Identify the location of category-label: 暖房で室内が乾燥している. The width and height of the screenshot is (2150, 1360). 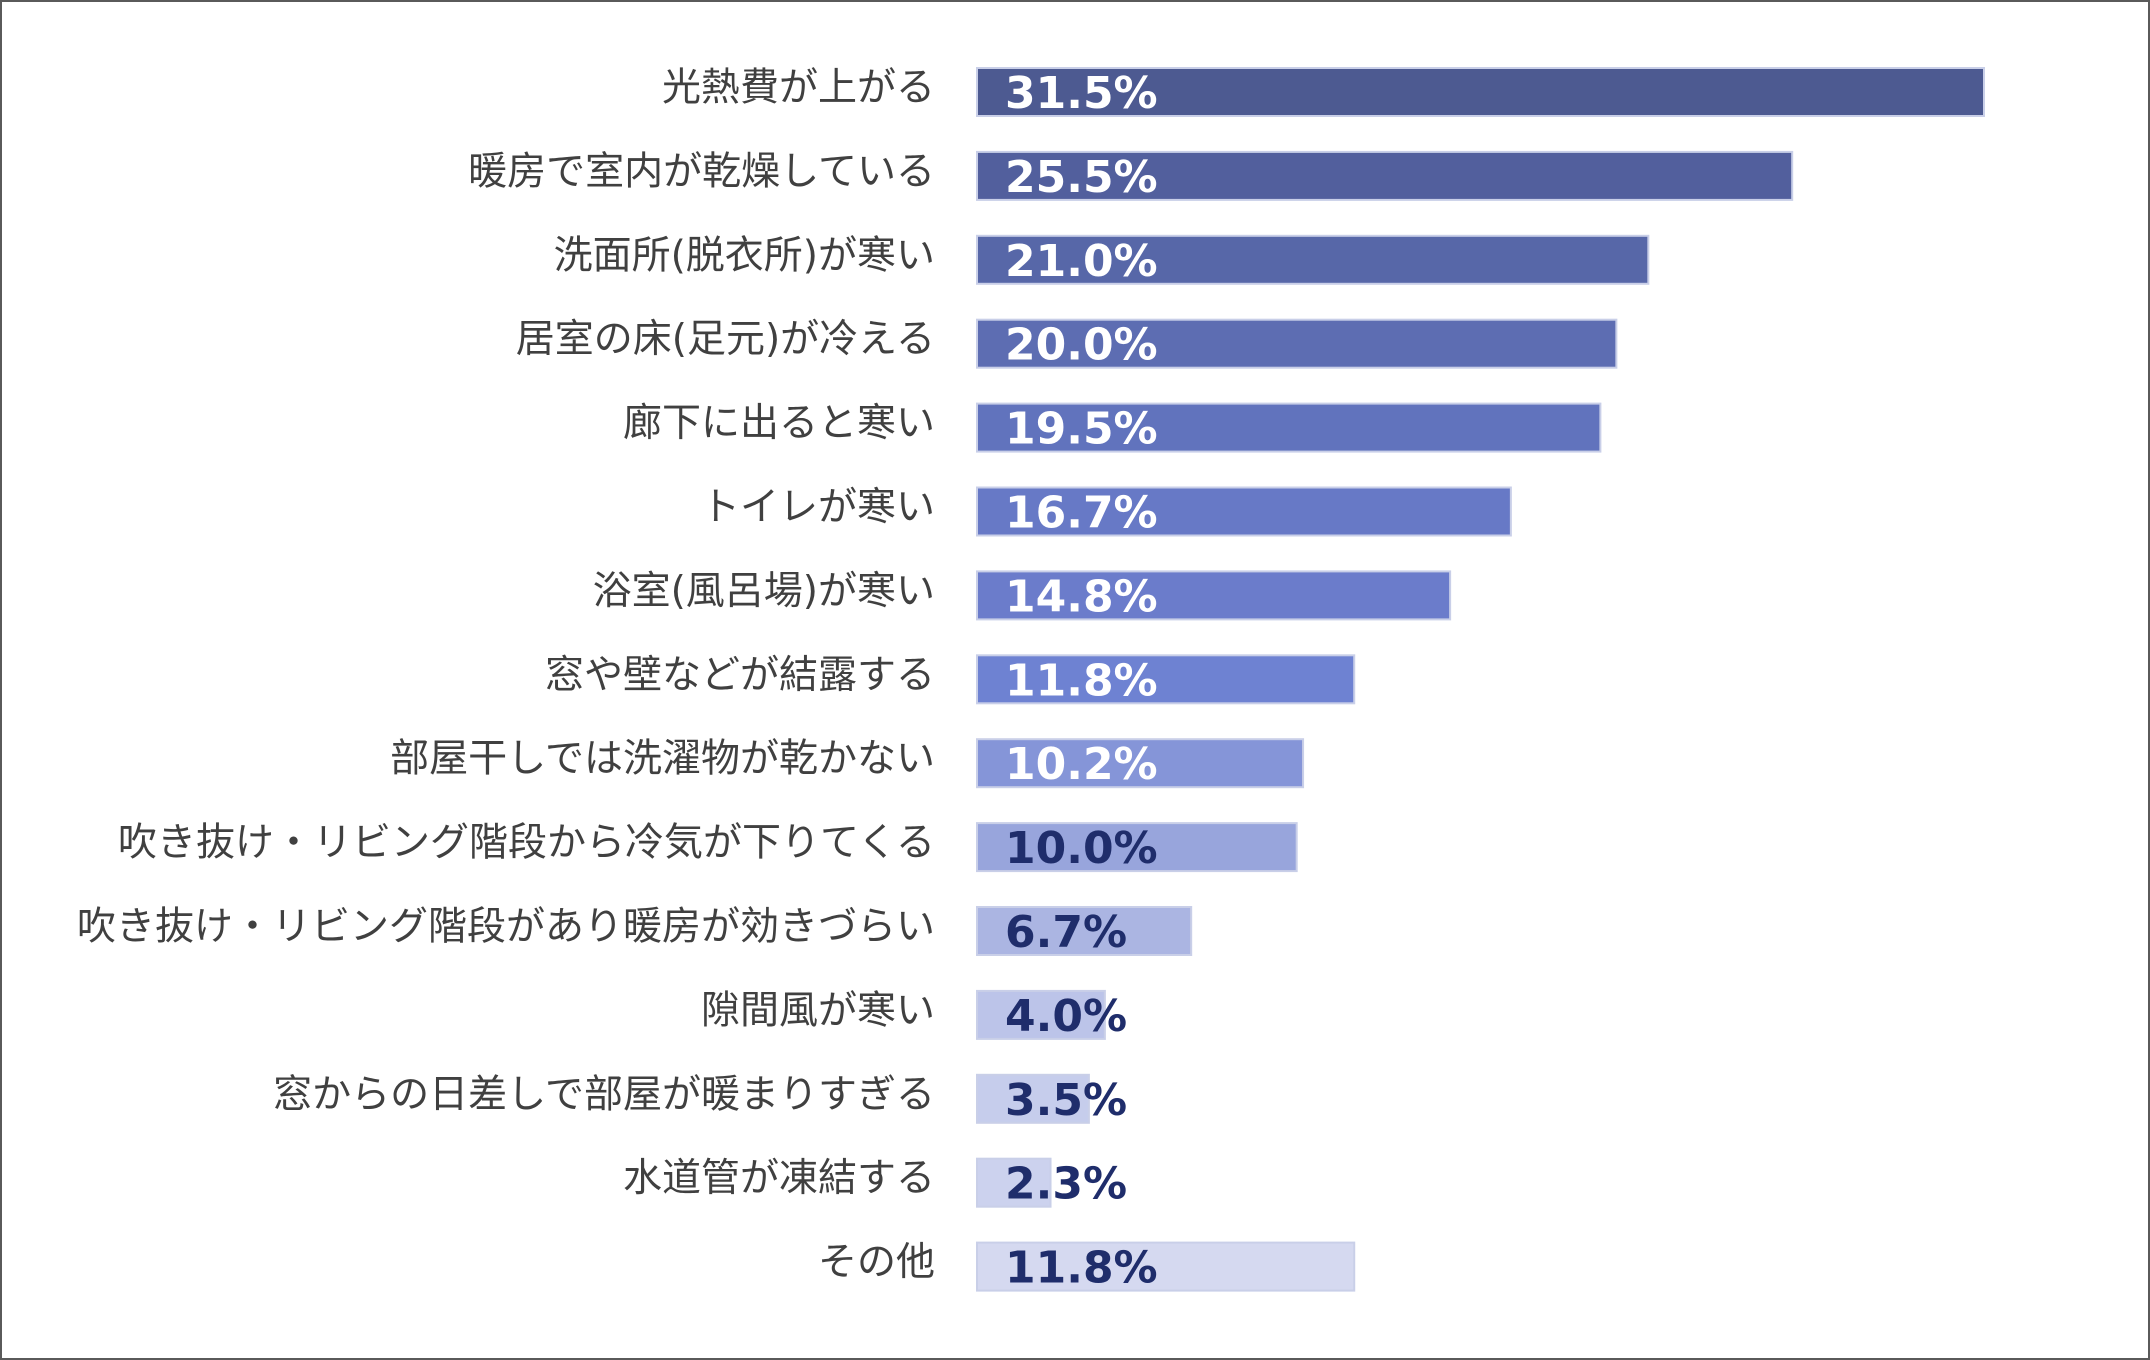
(701, 171).